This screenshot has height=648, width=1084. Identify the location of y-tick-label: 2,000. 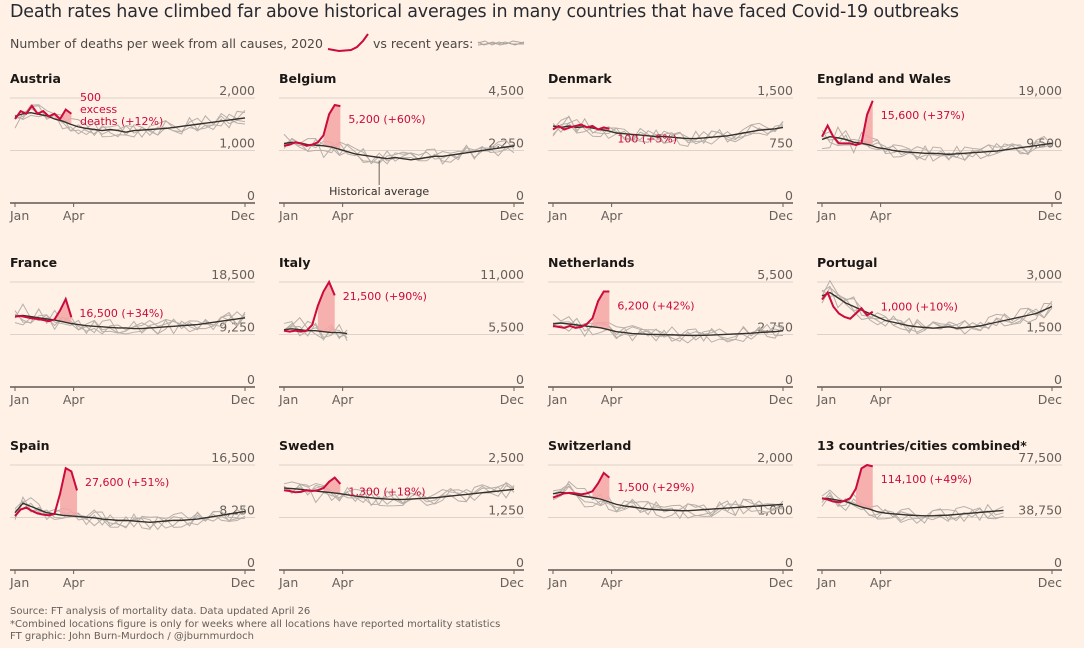
(775, 457).